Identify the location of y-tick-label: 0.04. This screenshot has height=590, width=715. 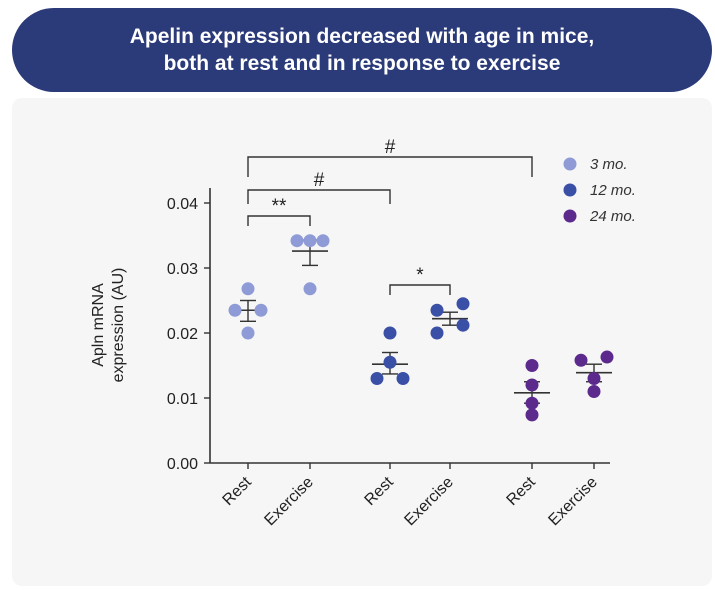
(182, 204).